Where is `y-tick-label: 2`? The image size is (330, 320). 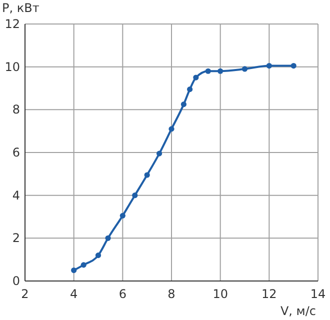 y-tick-label: 2 is located at coordinates (16, 238).